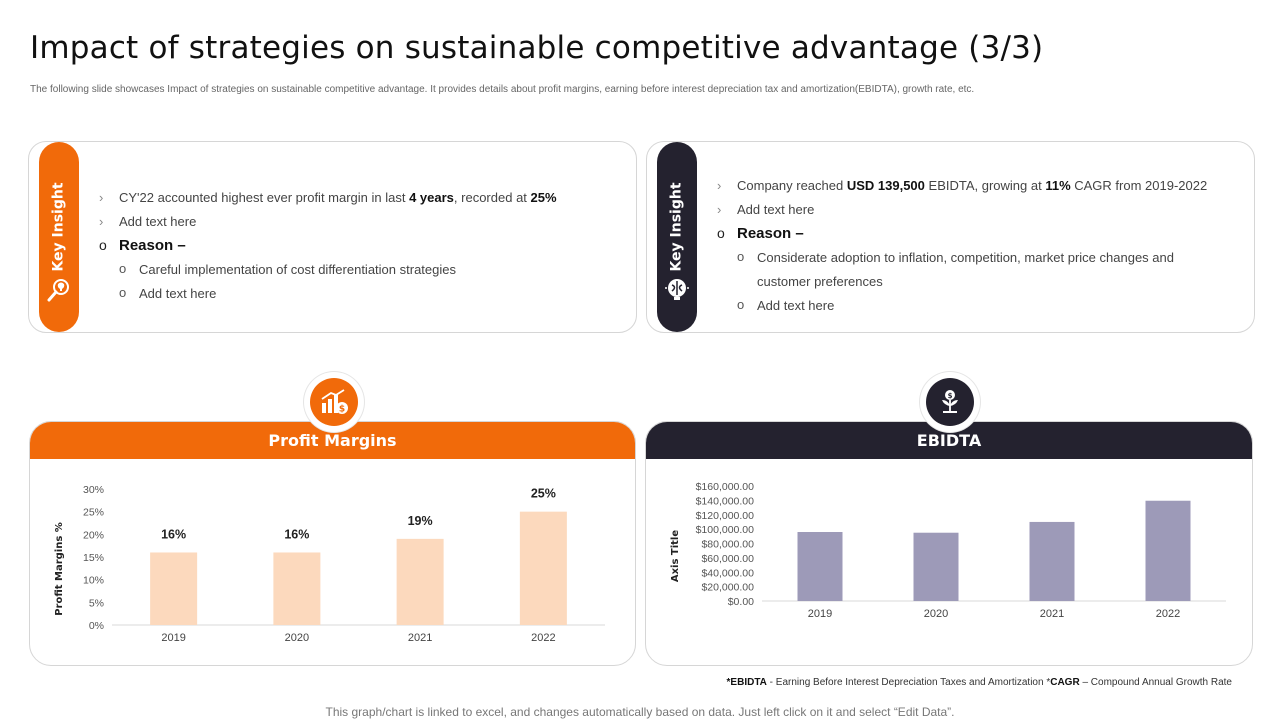 This screenshot has width=1280, height=720. I want to click on bar-chart-dollar-icon: $, so click(334, 402).